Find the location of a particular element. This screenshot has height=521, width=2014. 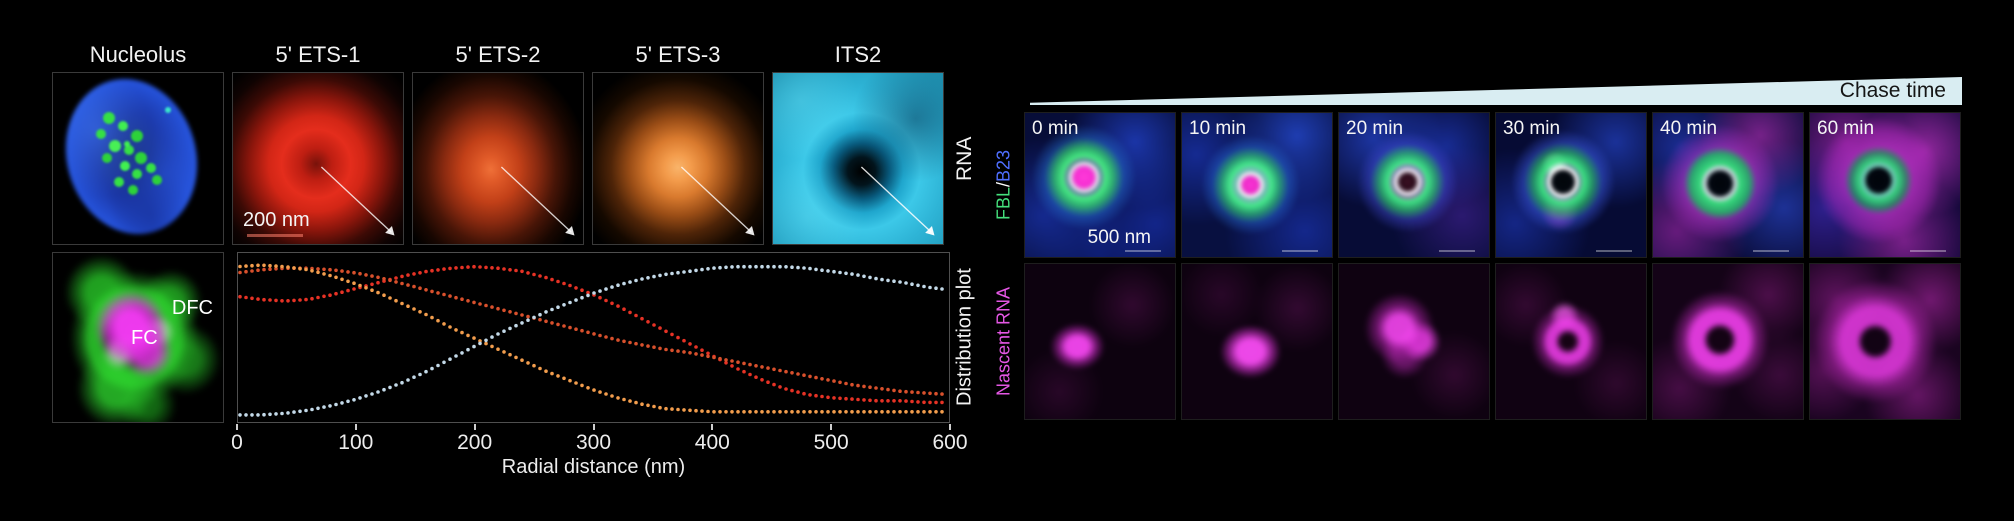

panel-title-its2: ITS2 is located at coordinates (858, 54).